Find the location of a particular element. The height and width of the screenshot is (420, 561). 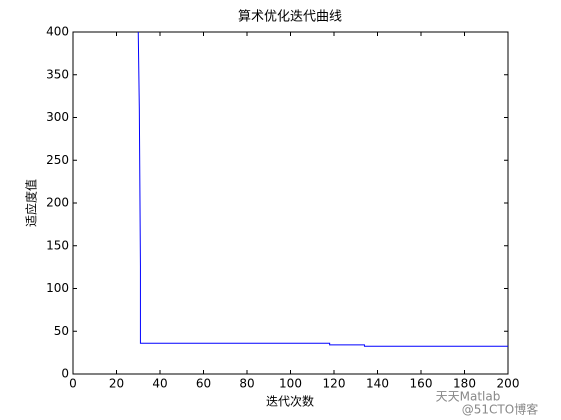

y-tick-label: 250 is located at coordinates (57, 160).